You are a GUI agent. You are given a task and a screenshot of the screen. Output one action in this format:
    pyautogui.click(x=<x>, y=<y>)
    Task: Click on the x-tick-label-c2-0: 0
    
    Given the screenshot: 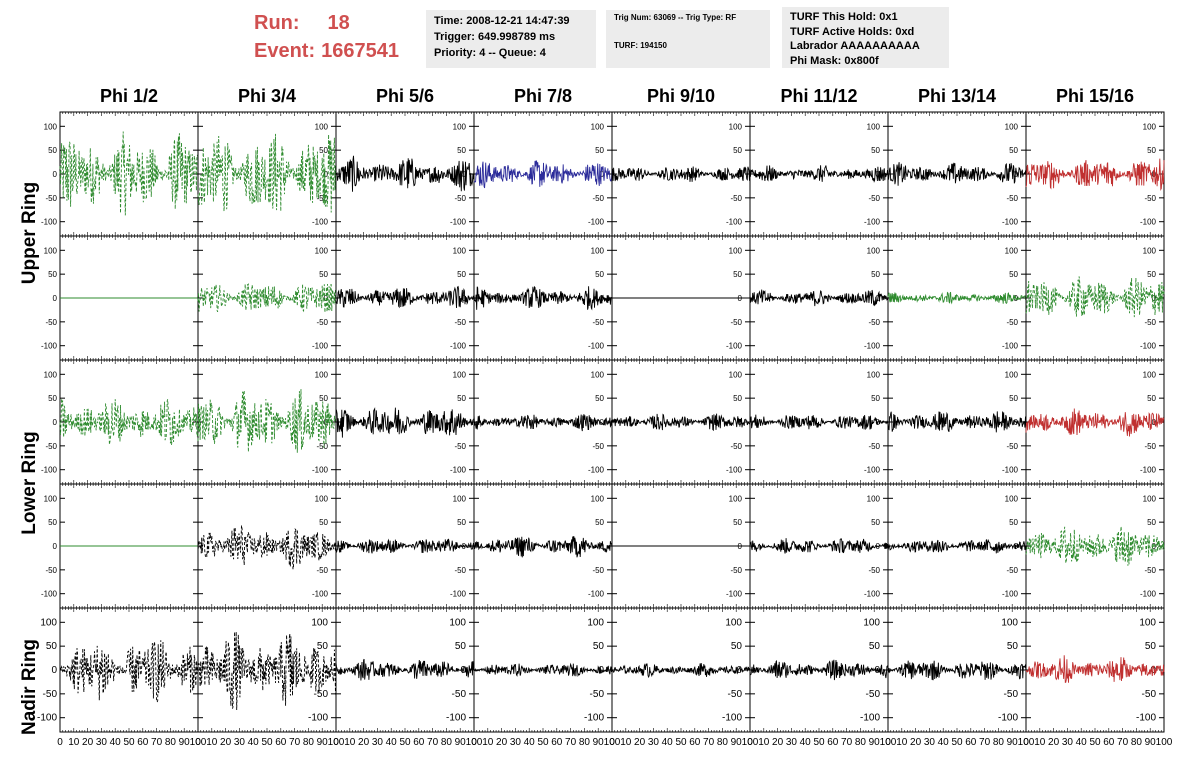 What is the action you would take?
    pyautogui.click(x=336, y=742)
    